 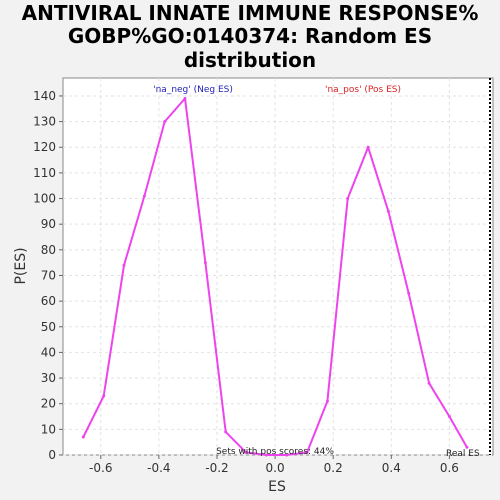 I want to click on y-tick-label: 60, so click(x=48, y=301).